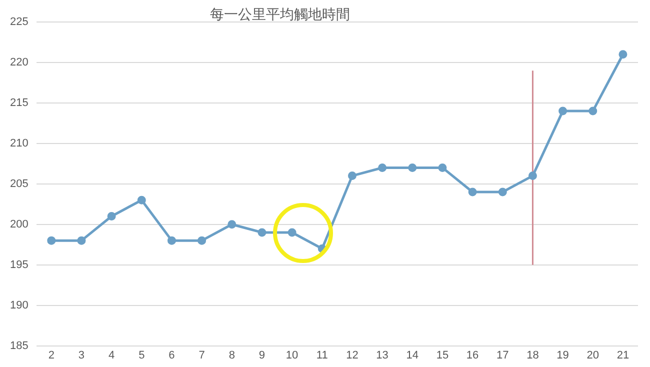 The width and height of the screenshot is (650, 367). I want to click on x-tick-label: 11, so click(322, 355).